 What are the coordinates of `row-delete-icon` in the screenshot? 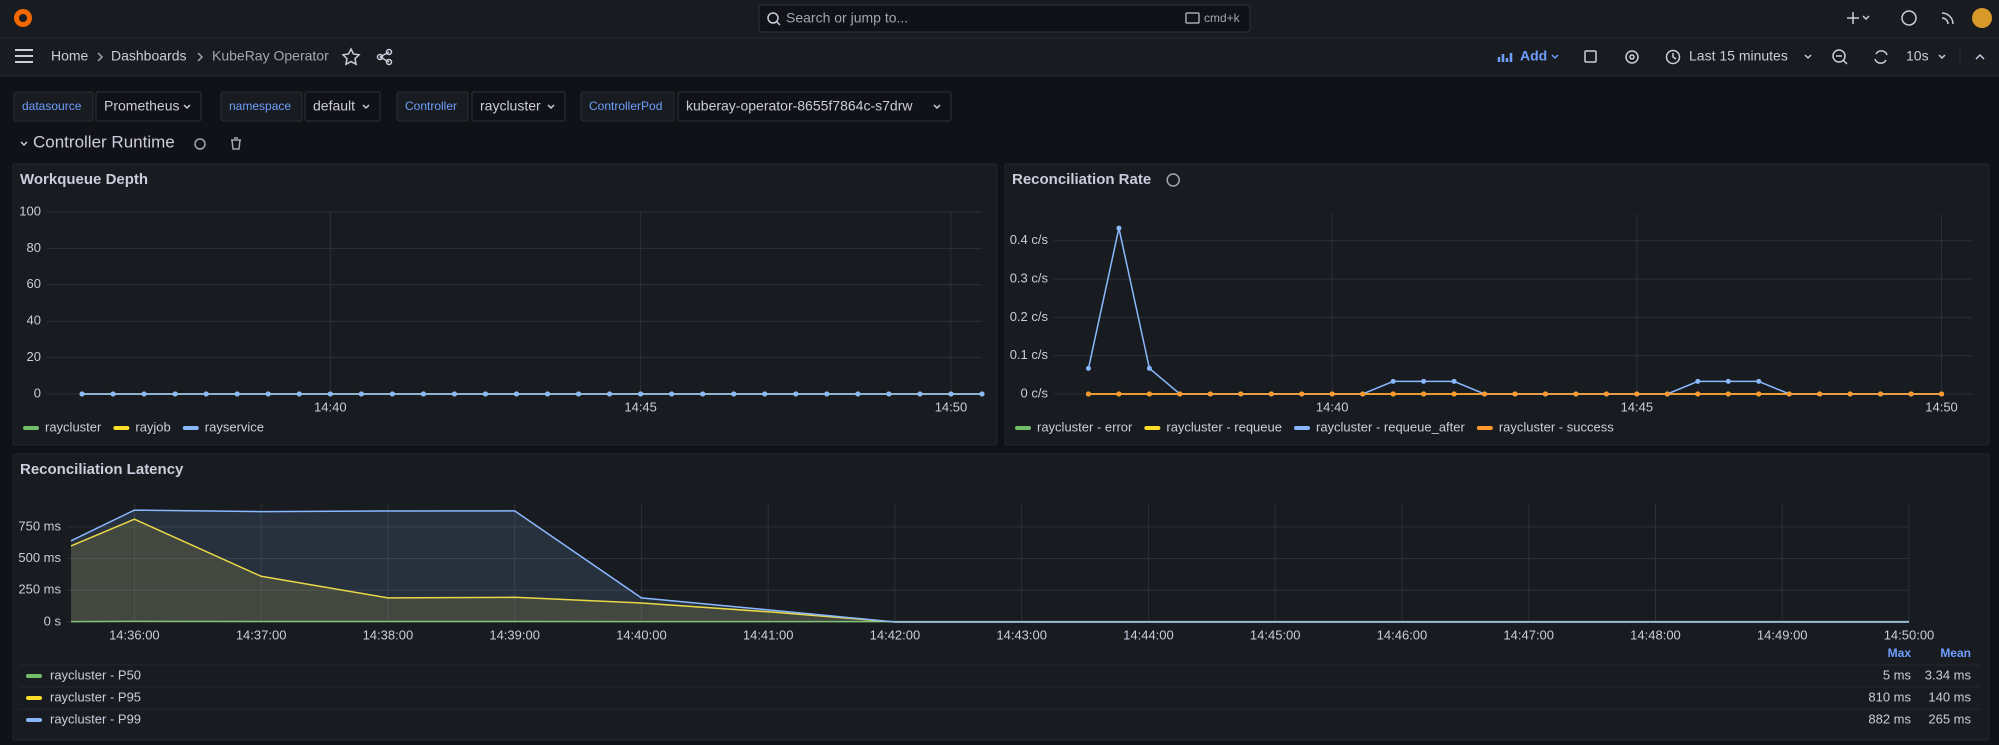 It's located at (236, 143).